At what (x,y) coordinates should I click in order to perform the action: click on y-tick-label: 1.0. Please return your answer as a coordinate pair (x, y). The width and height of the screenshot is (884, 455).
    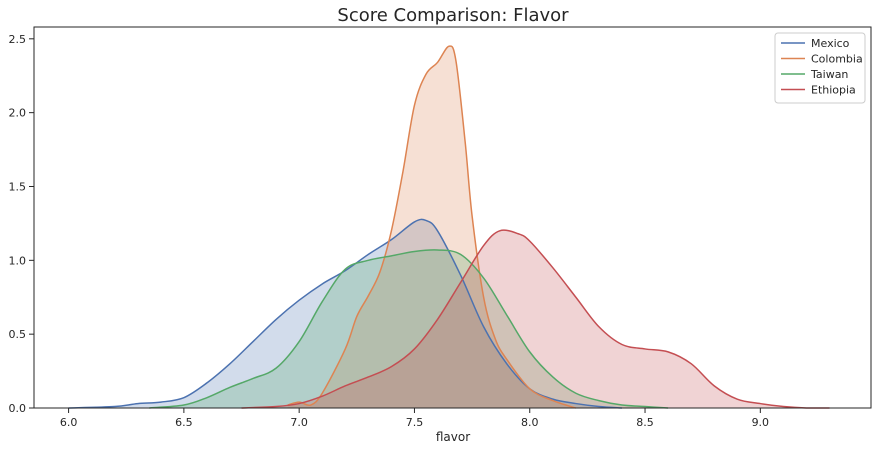
    Looking at the image, I should click on (18, 260).